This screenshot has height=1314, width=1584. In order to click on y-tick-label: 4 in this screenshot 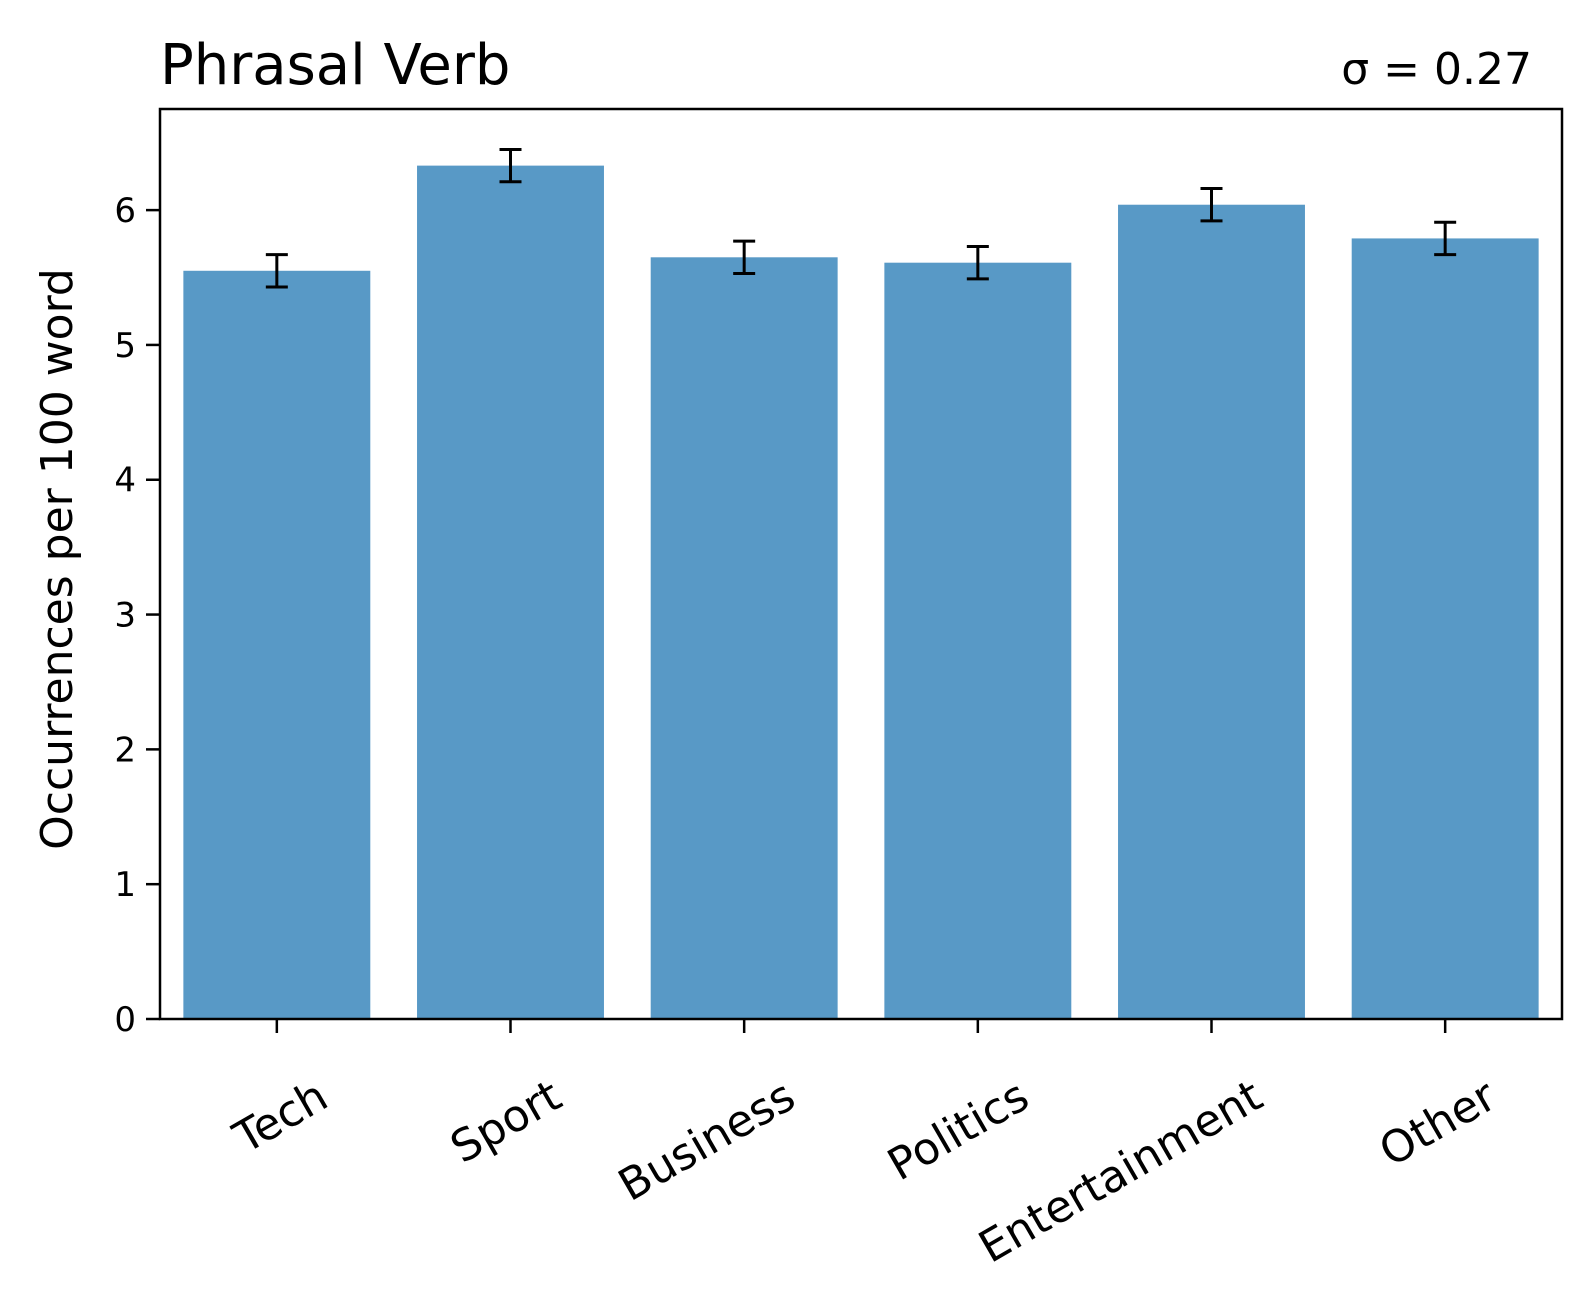, I will do `click(125, 481)`.